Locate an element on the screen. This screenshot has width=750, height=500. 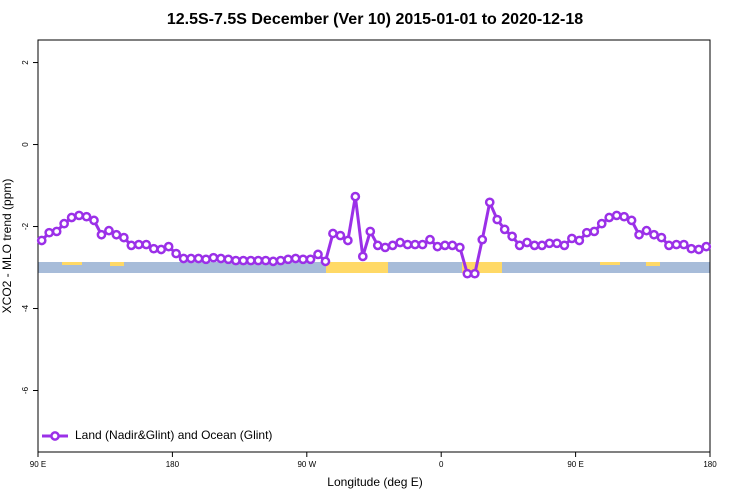
y-tick-label: -4 is located at coordinates (25, 308).